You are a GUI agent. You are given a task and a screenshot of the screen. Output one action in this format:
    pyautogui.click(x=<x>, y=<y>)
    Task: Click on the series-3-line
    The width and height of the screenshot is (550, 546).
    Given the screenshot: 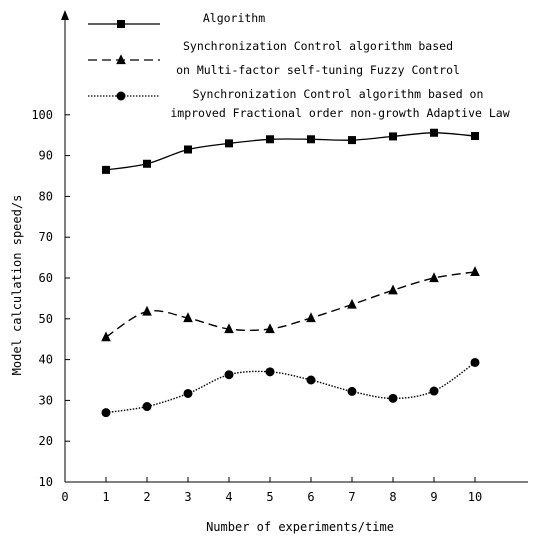 What is the action you would take?
    pyautogui.click(x=290, y=387)
    